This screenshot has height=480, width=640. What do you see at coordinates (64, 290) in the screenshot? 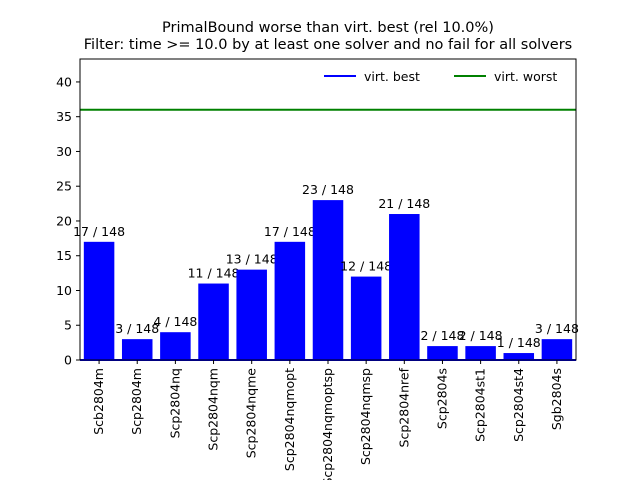
I see `y-tick-label: 10` at bounding box center [64, 290].